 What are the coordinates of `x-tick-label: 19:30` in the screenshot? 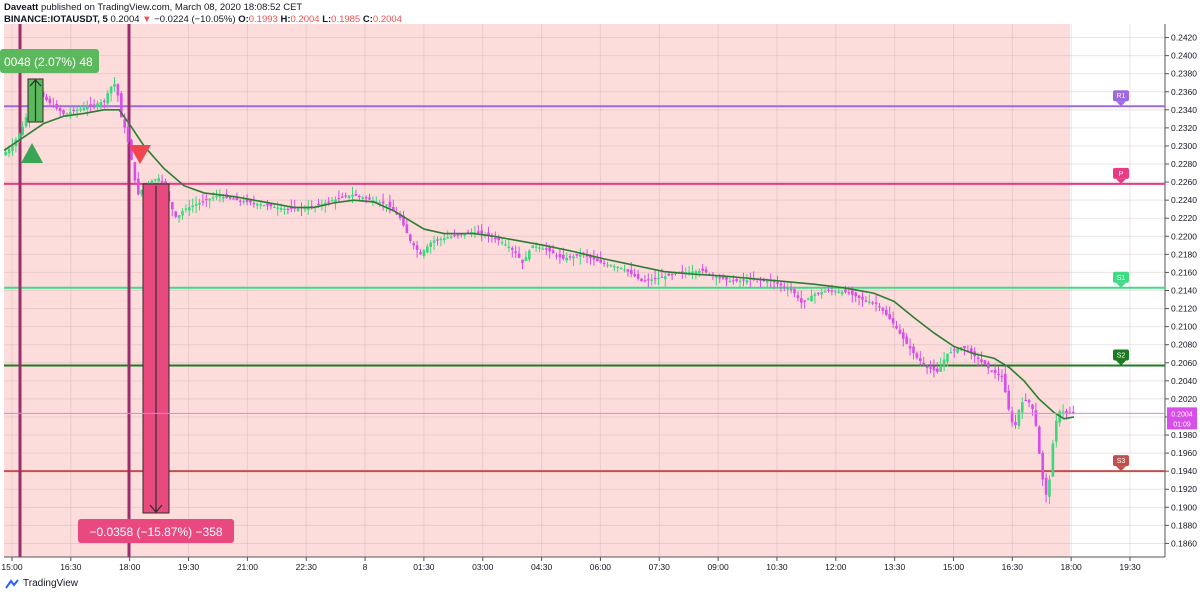 It's located at (1130, 567).